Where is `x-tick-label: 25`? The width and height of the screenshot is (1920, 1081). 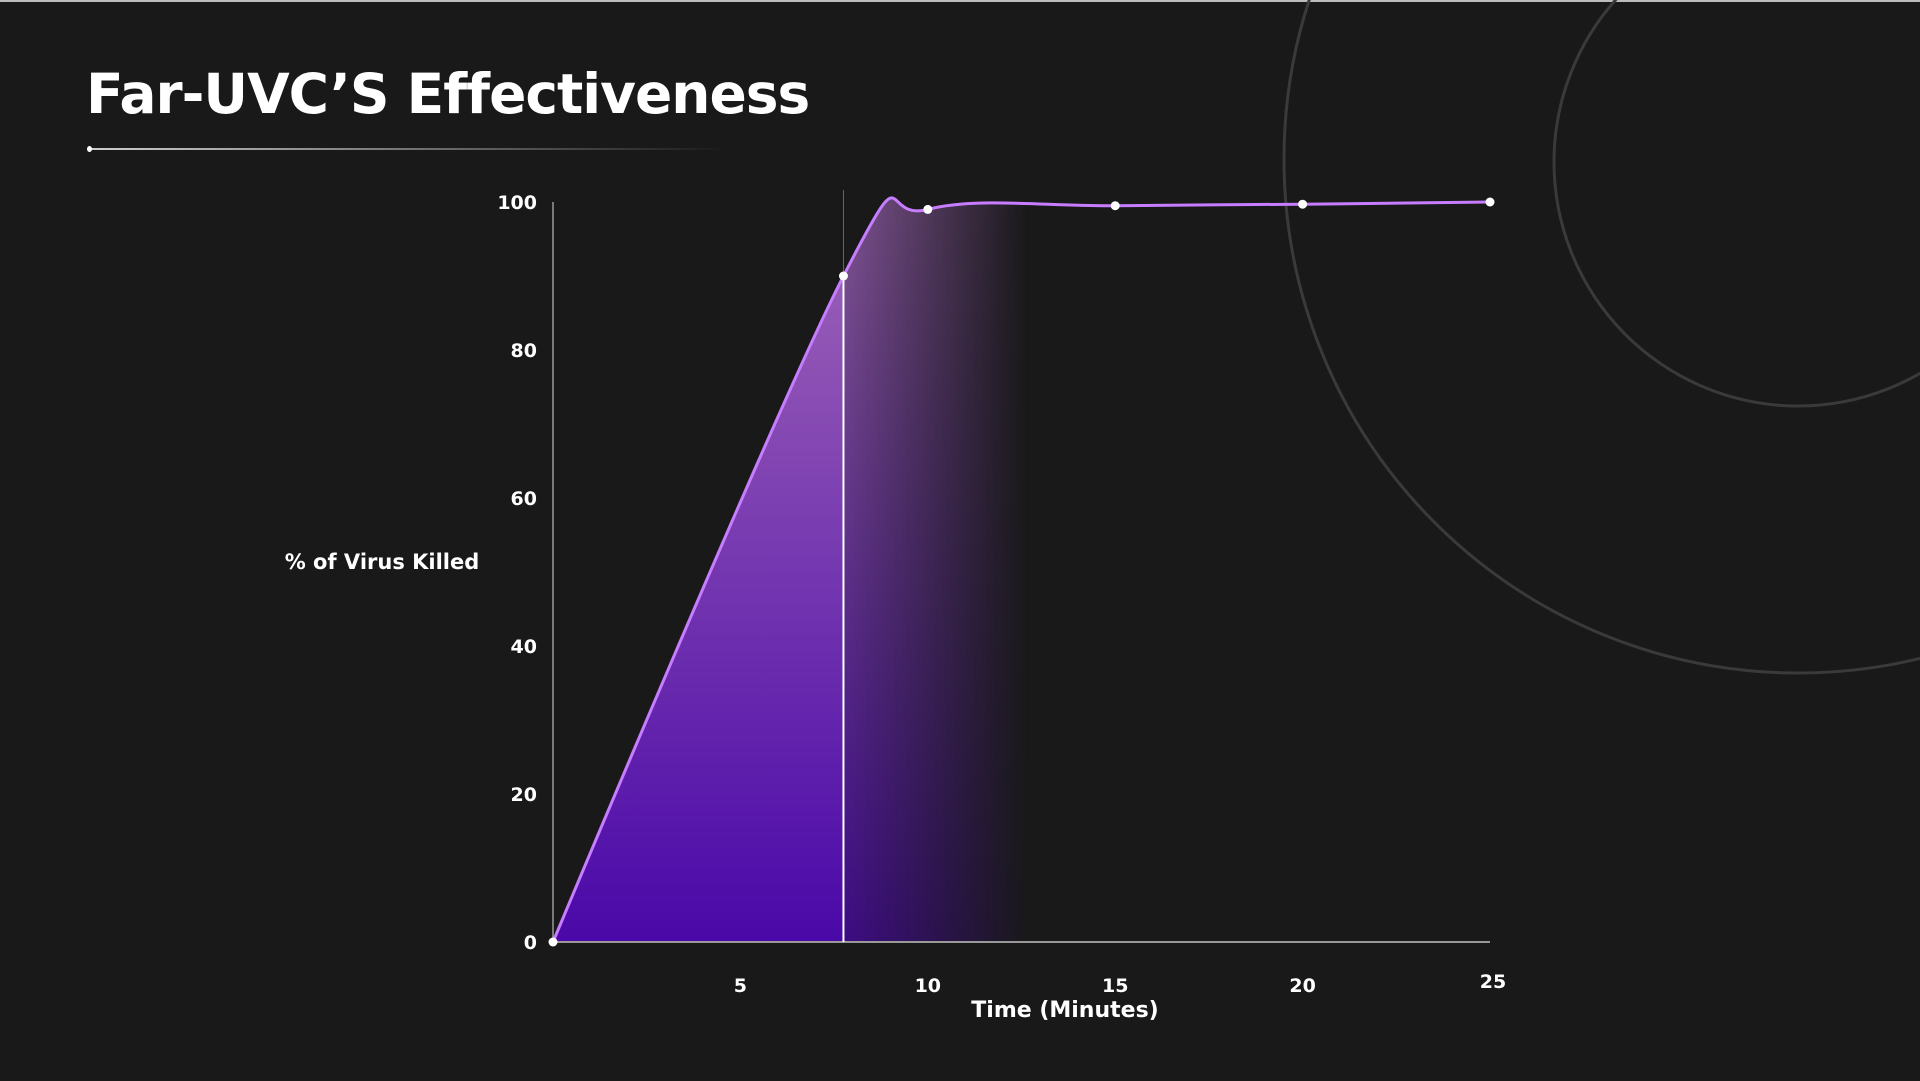
x-tick-label: 25 is located at coordinates (1493, 982).